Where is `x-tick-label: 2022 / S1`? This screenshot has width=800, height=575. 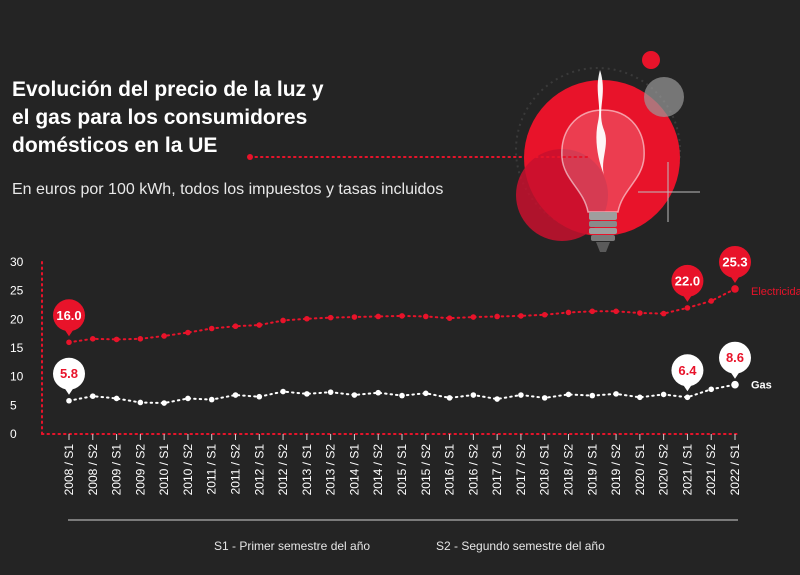
x-tick-label: 2022 / S1 is located at coordinates (735, 470).